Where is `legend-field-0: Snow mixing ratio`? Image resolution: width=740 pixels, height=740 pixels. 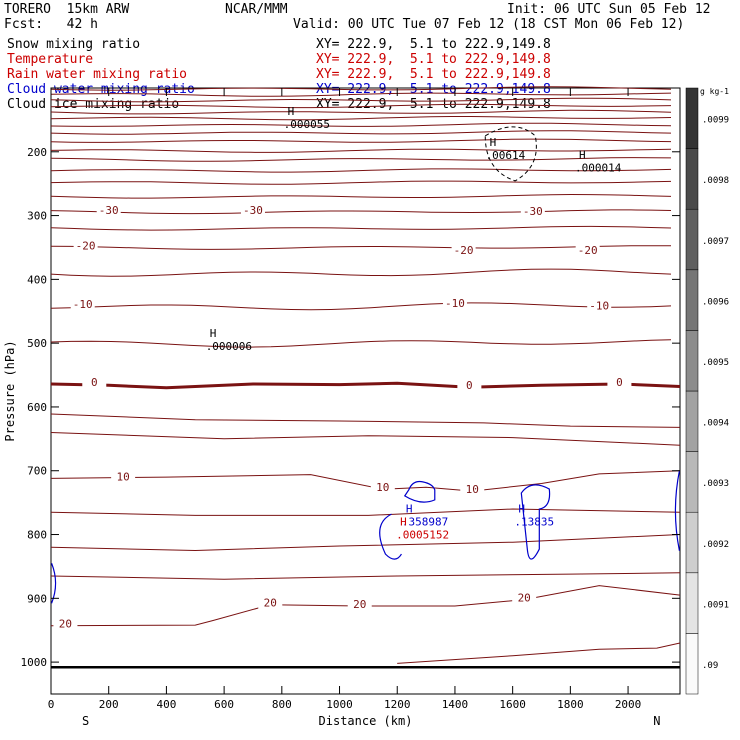
legend-field-0: Snow mixing ratio is located at coordinates (74, 44).